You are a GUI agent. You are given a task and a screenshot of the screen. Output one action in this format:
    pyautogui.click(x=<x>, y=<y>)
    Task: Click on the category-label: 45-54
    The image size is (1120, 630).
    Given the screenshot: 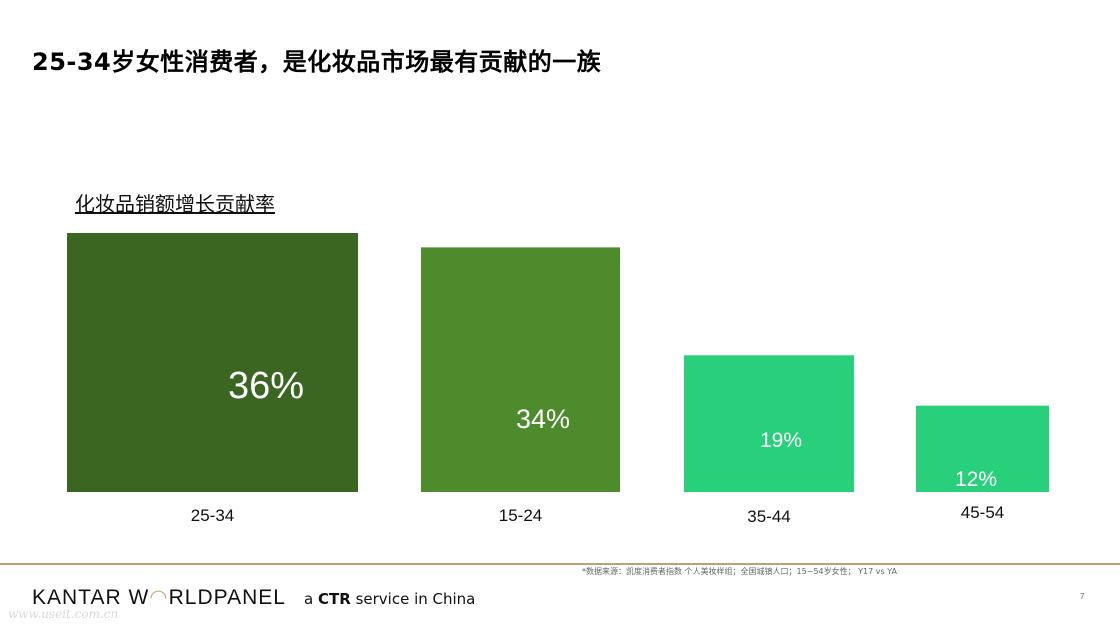 What is the action you would take?
    pyautogui.click(x=982, y=512)
    